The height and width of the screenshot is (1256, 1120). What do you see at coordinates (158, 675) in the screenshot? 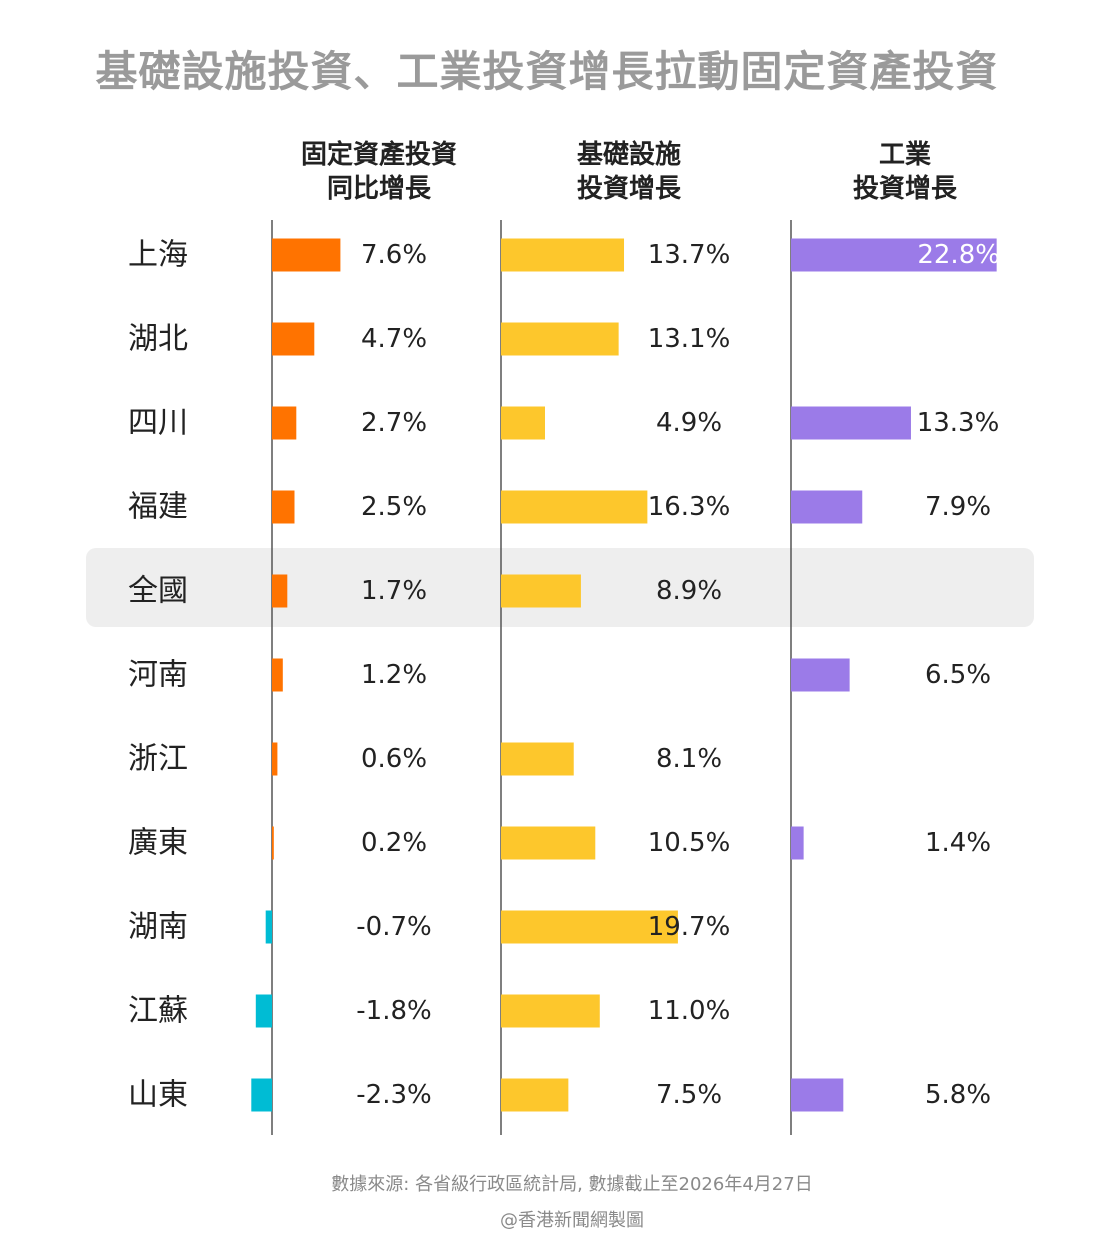
I see `category-label: 河南` at bounding box center [158, 675].